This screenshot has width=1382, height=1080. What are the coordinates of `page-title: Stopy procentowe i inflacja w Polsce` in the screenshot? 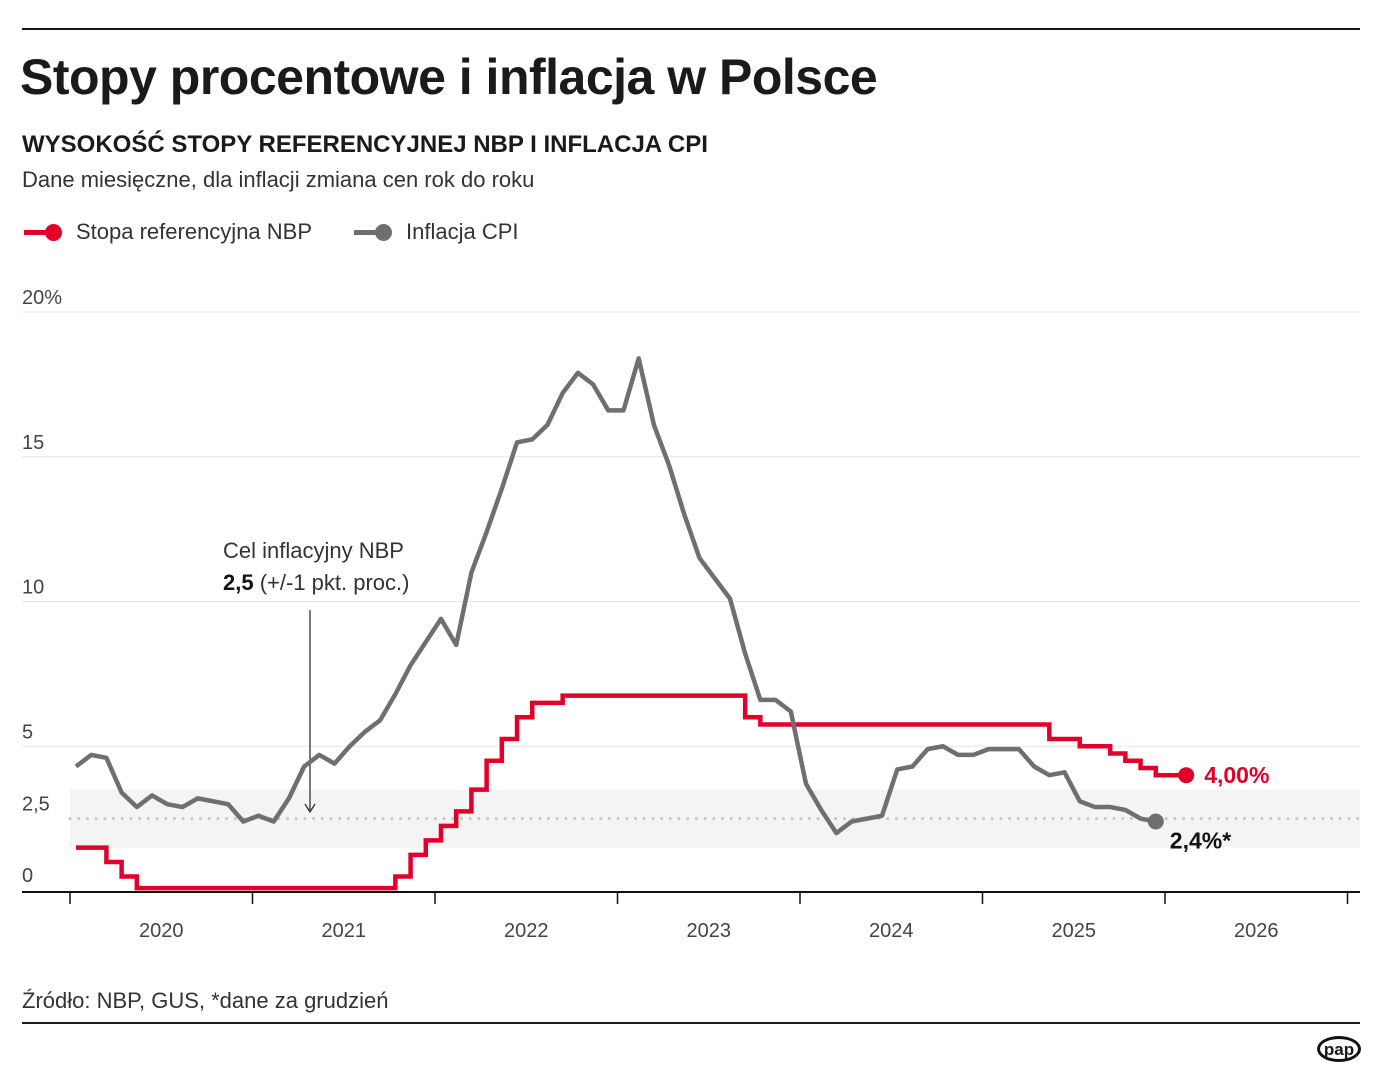 It's located at (449, 77).